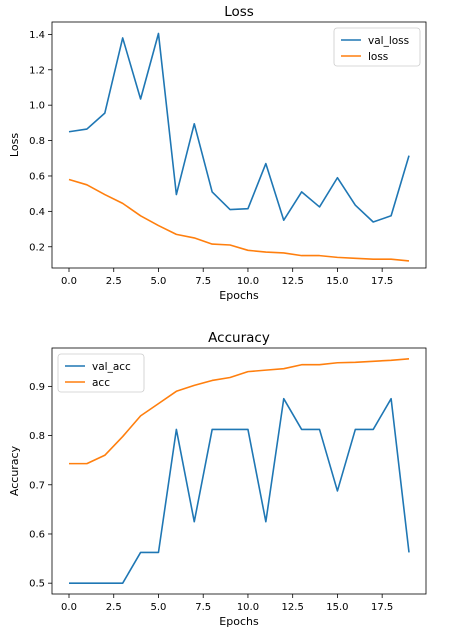  Describe the element at coordinates (111, 367) in the screenshot. I see `legend-label-val_acc: val_acc` at that location.